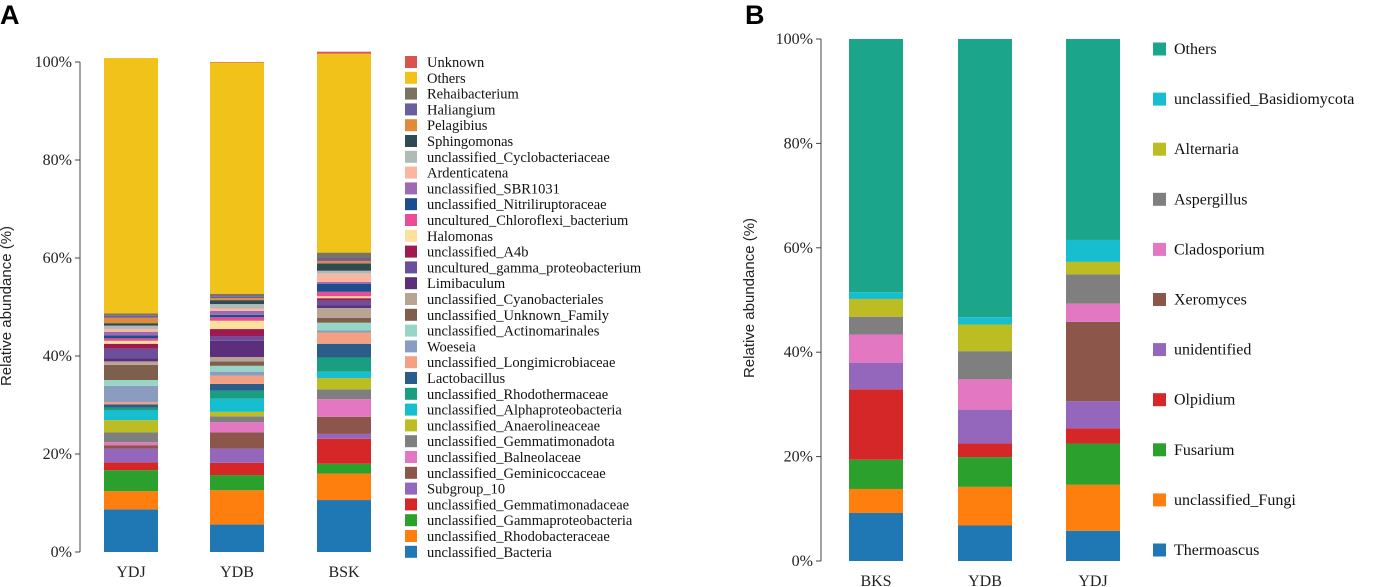 The image size is (1380, 587). Describe the element at coordinates (131, 337) in the screenshot. I see `bar-ydj-unclassified-nitriliruptoraceae` at that location.